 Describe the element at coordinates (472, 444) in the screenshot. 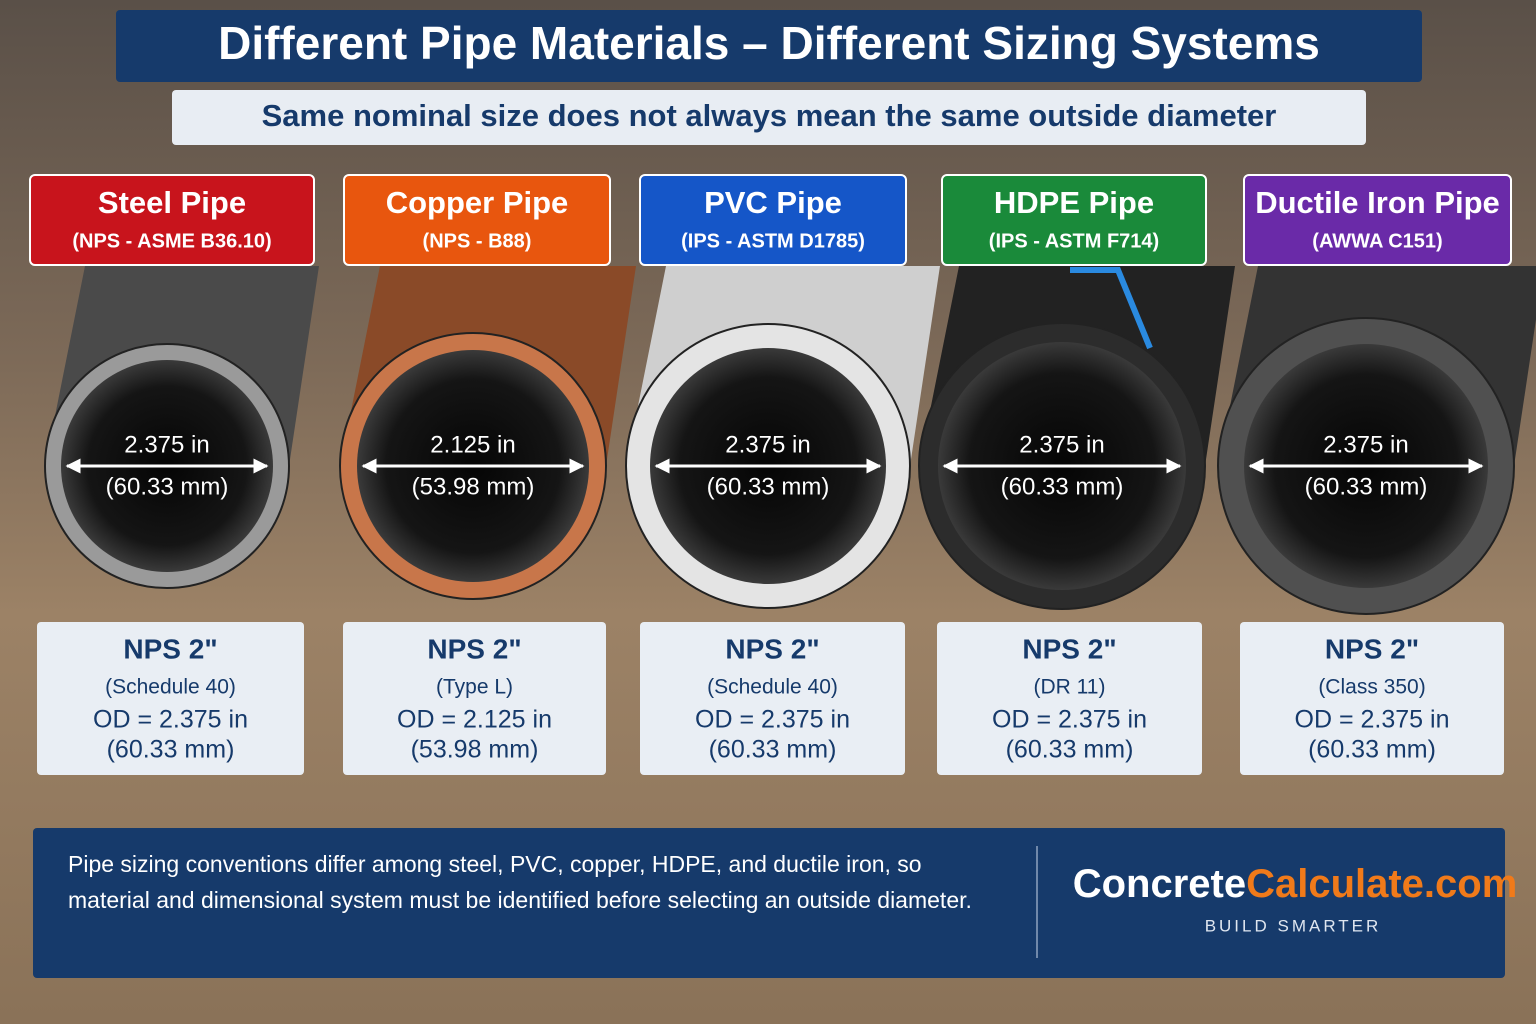

I see `diameter-in: 2.125 in` at that location.